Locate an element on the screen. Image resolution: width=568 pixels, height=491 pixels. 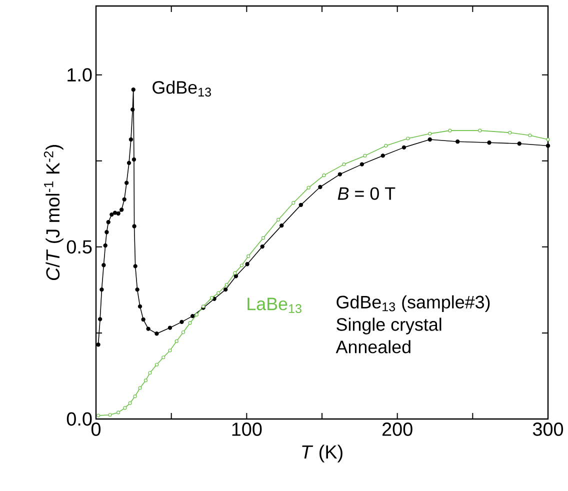
annotation: Single crystal is located at coordinates (389, 326).